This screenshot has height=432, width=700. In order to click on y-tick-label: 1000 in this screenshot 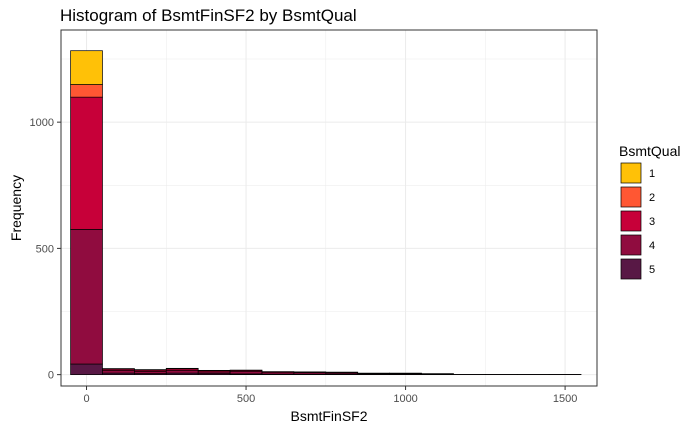, I will do `click(42, 123)`.